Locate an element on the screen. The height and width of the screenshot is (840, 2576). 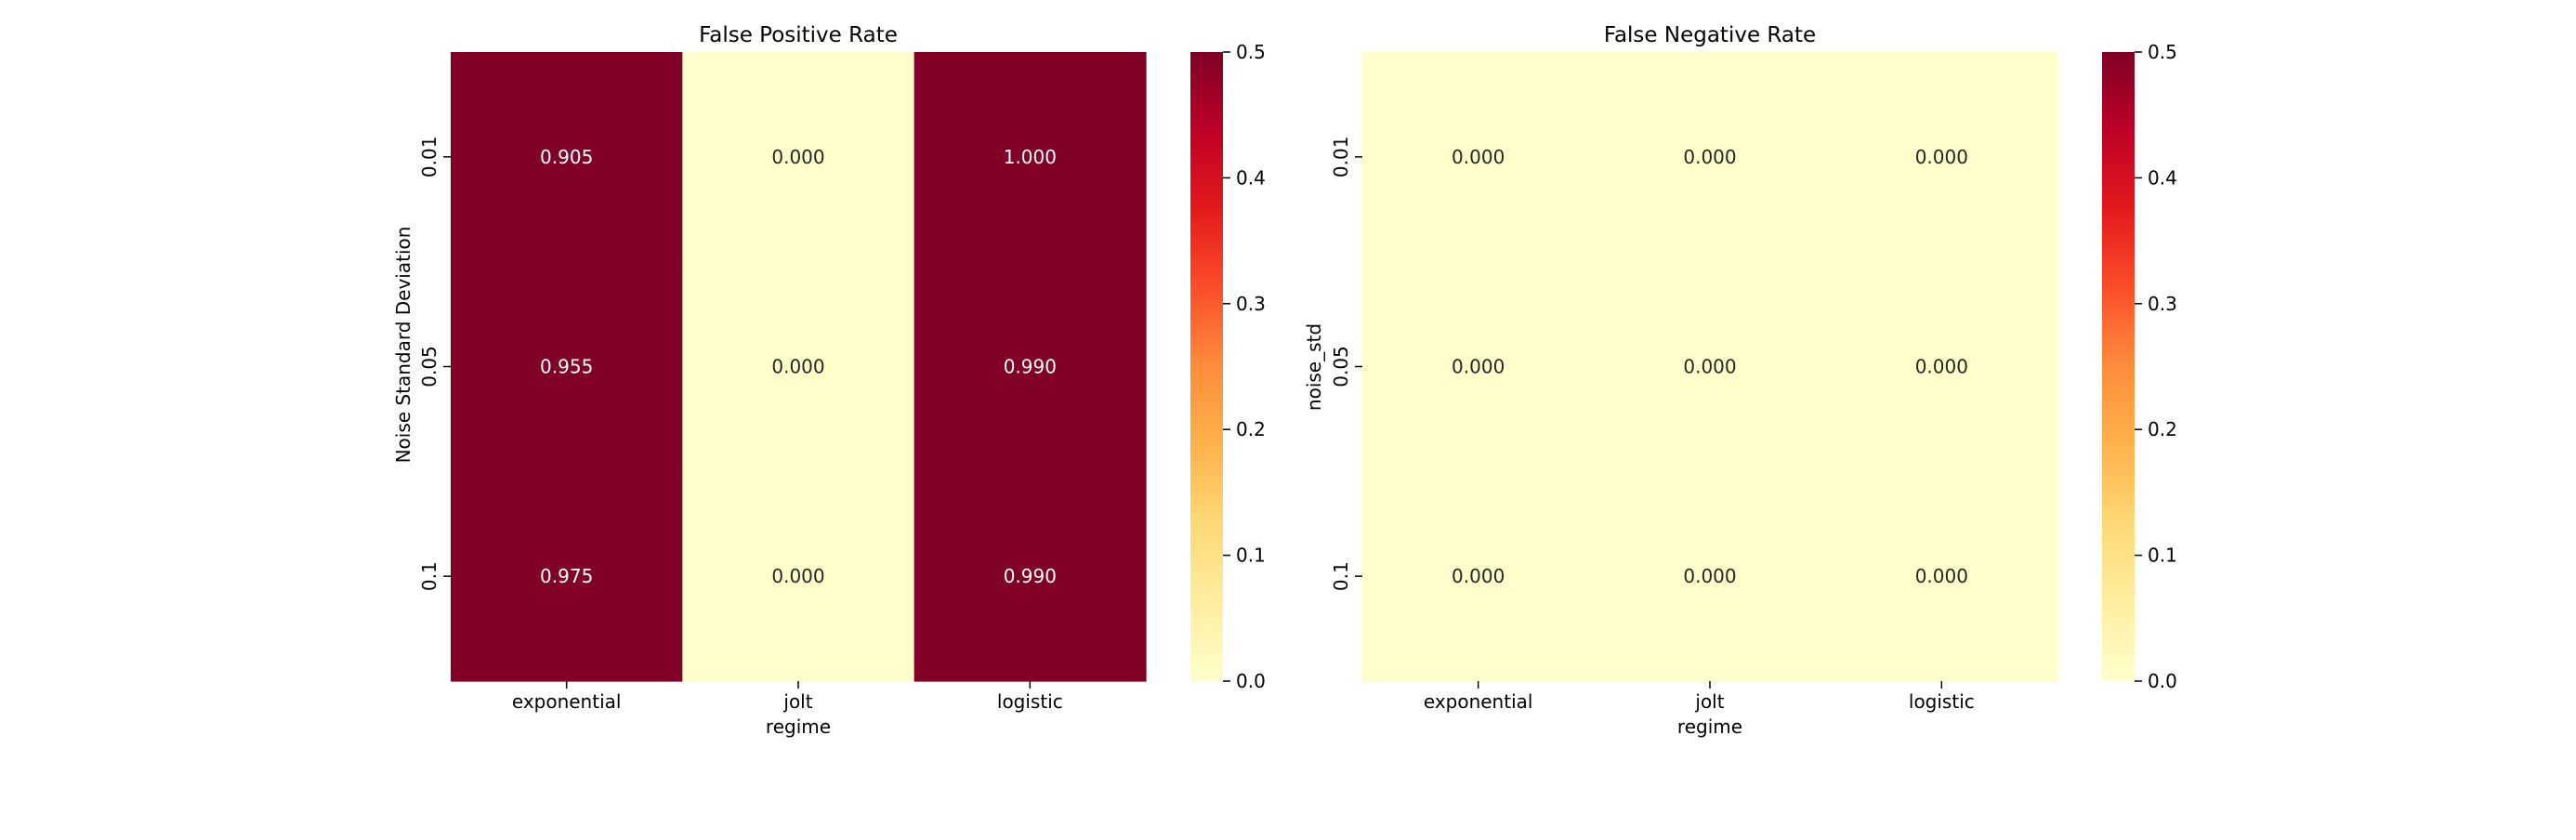
cell-value-label: 0.905 is located at coordinates (566, 157).